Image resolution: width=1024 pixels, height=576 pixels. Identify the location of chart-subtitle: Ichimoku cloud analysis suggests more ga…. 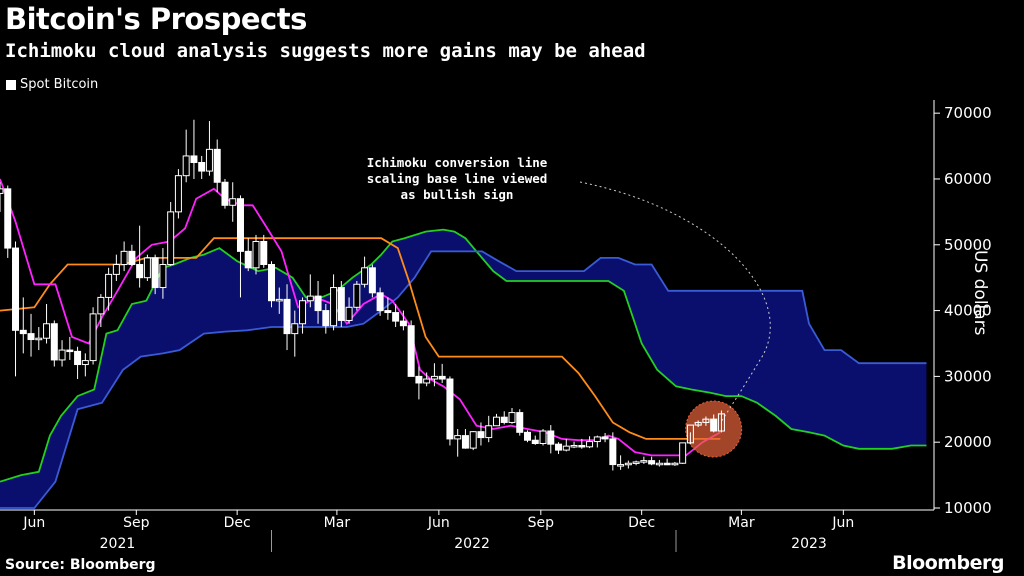
(325, 51).